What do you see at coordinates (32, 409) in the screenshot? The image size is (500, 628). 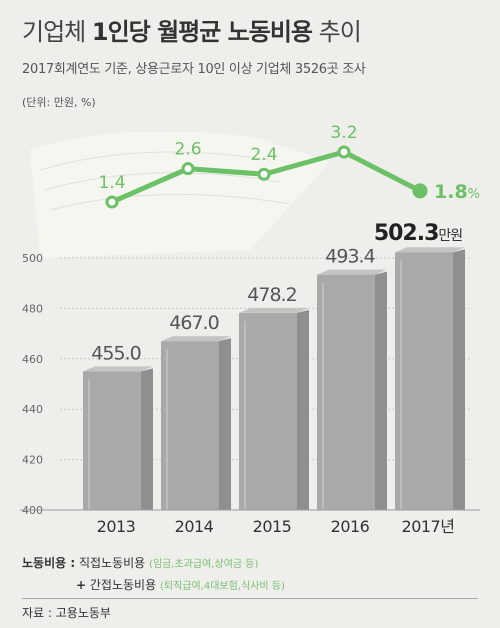 I see `y-tick-label: 440` at bounding box center [32, 409].